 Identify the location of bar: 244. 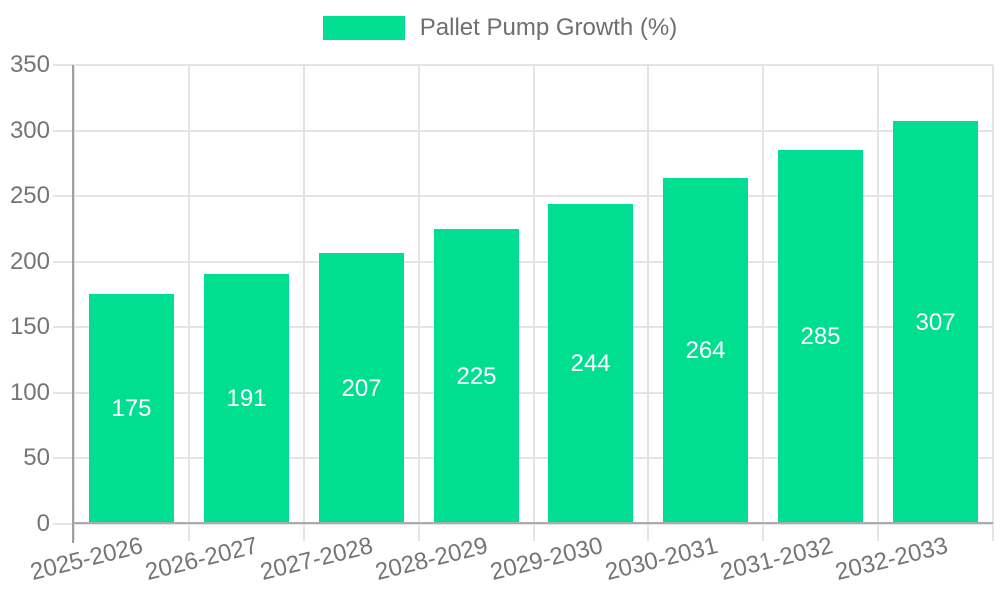
(590, 364).